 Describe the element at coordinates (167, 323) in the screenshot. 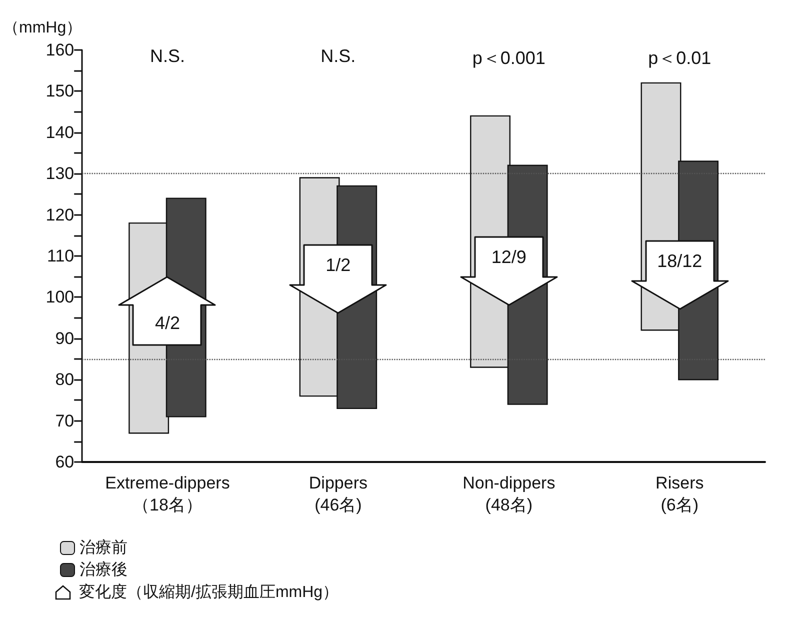

I see `annotation: 4/2` at that location.